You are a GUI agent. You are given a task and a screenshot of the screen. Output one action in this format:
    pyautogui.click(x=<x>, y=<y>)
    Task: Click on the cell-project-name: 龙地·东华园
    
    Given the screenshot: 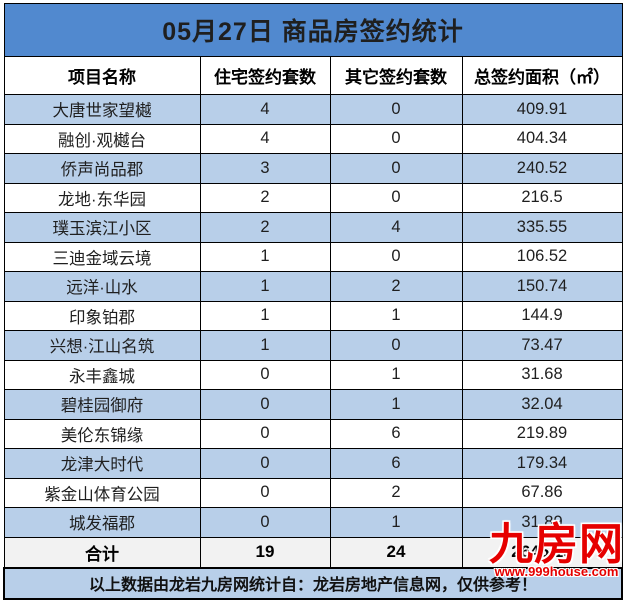 What is the action you would take?
    pyautogui.click(x=102, y=197)
    